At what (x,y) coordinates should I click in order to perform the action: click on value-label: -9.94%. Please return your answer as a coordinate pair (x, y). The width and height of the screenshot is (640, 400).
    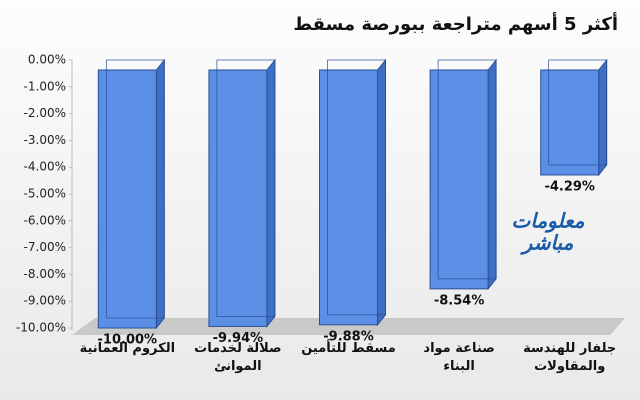
    Looking at the image, I should click on (238, 338).